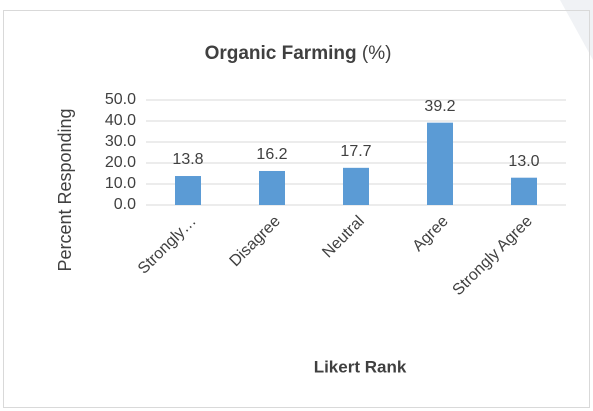  What do you see at coordinates (360, 366) in the screenshot?
I see `x-axis-title: Likert Rank` at bounding box center [360, 366].